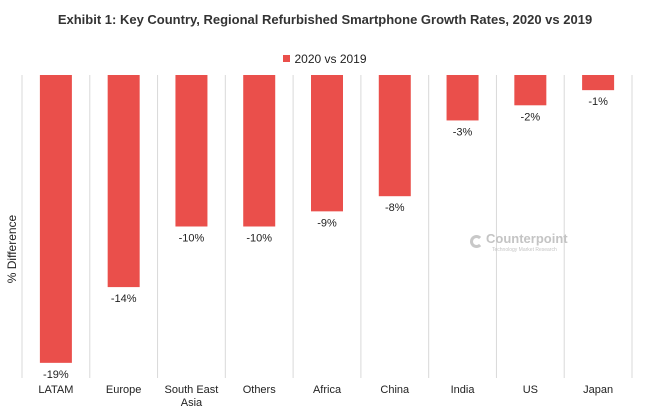  What do you see at coordinates (327, 223) in the screenshot?
I see `data-label: -9%` at bounding box center [327, 223].